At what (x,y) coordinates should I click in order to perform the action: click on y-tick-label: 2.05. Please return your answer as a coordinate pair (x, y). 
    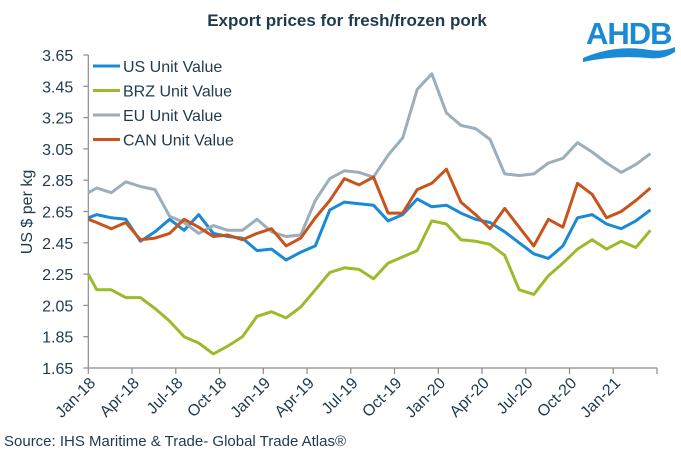
    Looking at the image, I should click on (57, 306).